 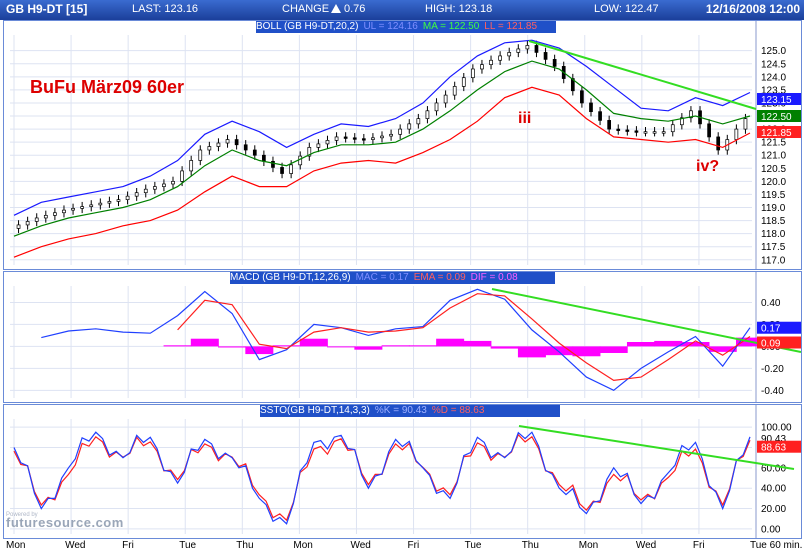 What do you see at coordinates (773, 439) in the screenshot?
I see `ssto-k-badge: 90.43` at bounding box center [773, 439].